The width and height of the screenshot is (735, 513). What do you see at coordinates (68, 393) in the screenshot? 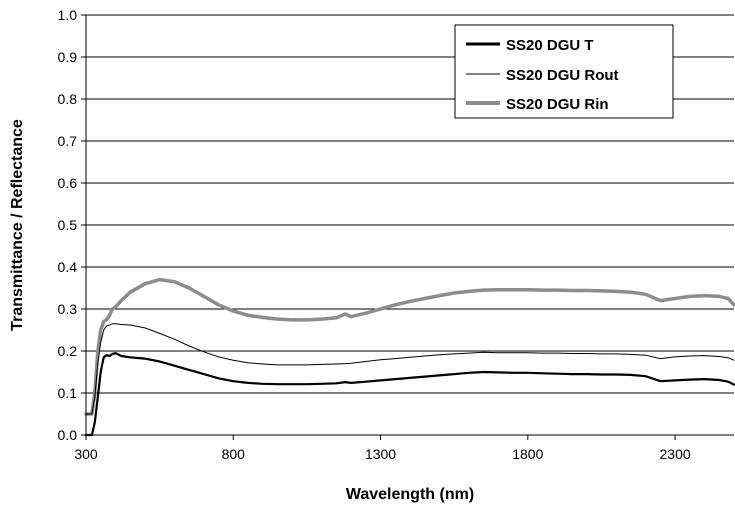
I see `y-tick-label: 0.1` at bounding box center [68, 393].